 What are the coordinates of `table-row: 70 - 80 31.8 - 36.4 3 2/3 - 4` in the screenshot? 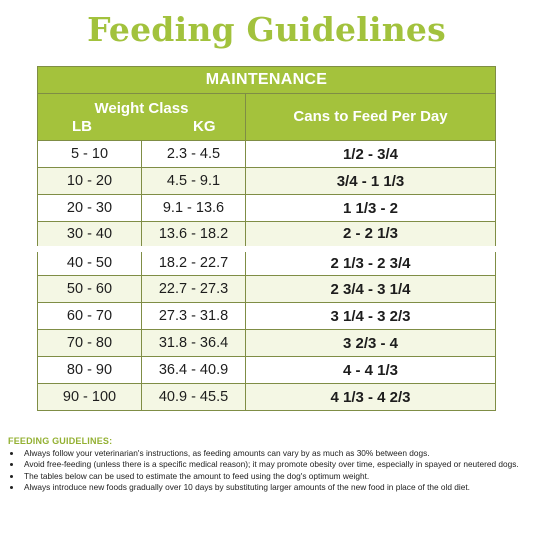 It's located at (266, 343).